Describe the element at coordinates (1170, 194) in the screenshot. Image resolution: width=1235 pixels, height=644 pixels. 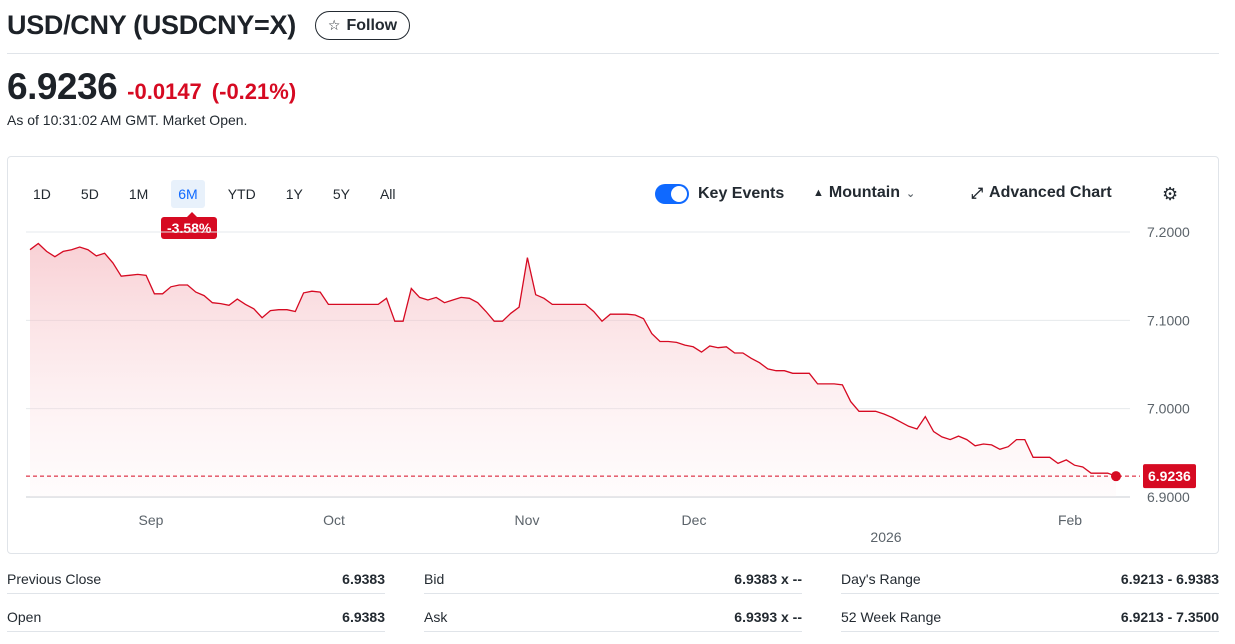
I see `gear-icon: ⚙` at that location.